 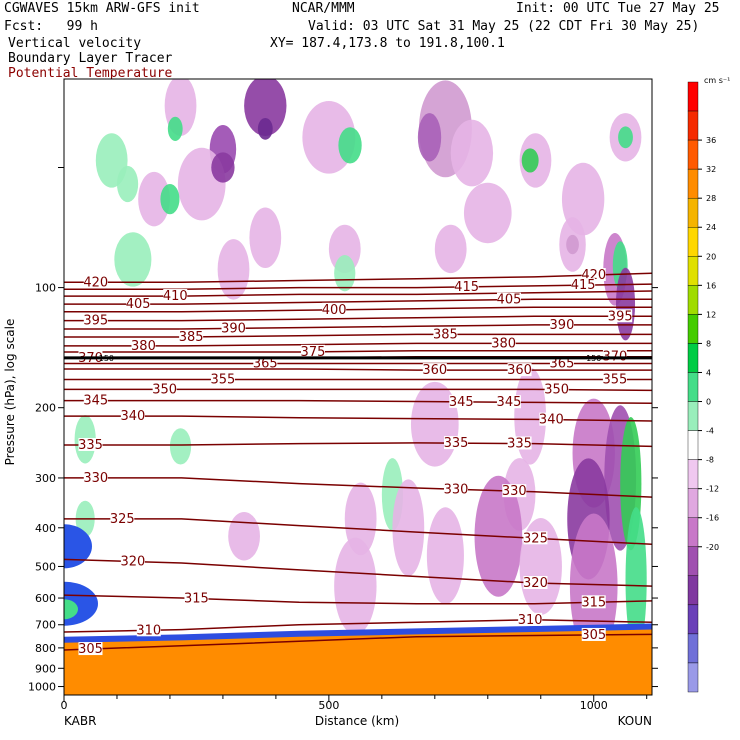 What do you see at coordinates (708, 402) in the screenshot?
I see `colorbar-label: 0` at bounding box center [708, 402].